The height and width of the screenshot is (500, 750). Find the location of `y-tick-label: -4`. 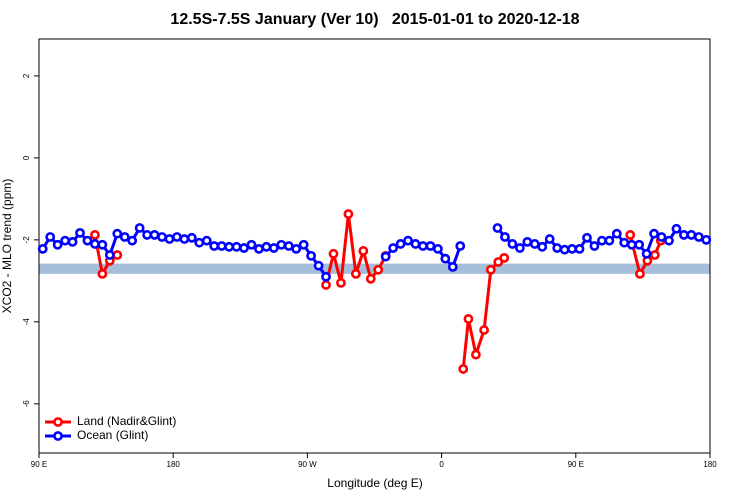

y-tick-label: -4 is located at coordinates (26, 322).